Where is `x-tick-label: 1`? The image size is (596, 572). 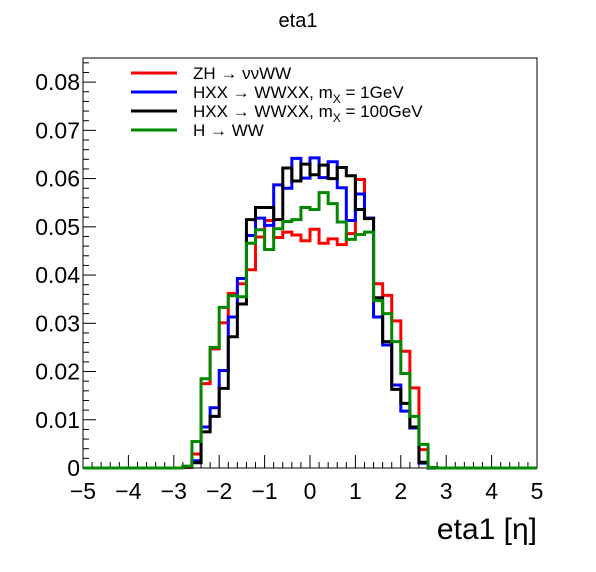 x-tick-label: 1 is located at coordinates (355, 491).